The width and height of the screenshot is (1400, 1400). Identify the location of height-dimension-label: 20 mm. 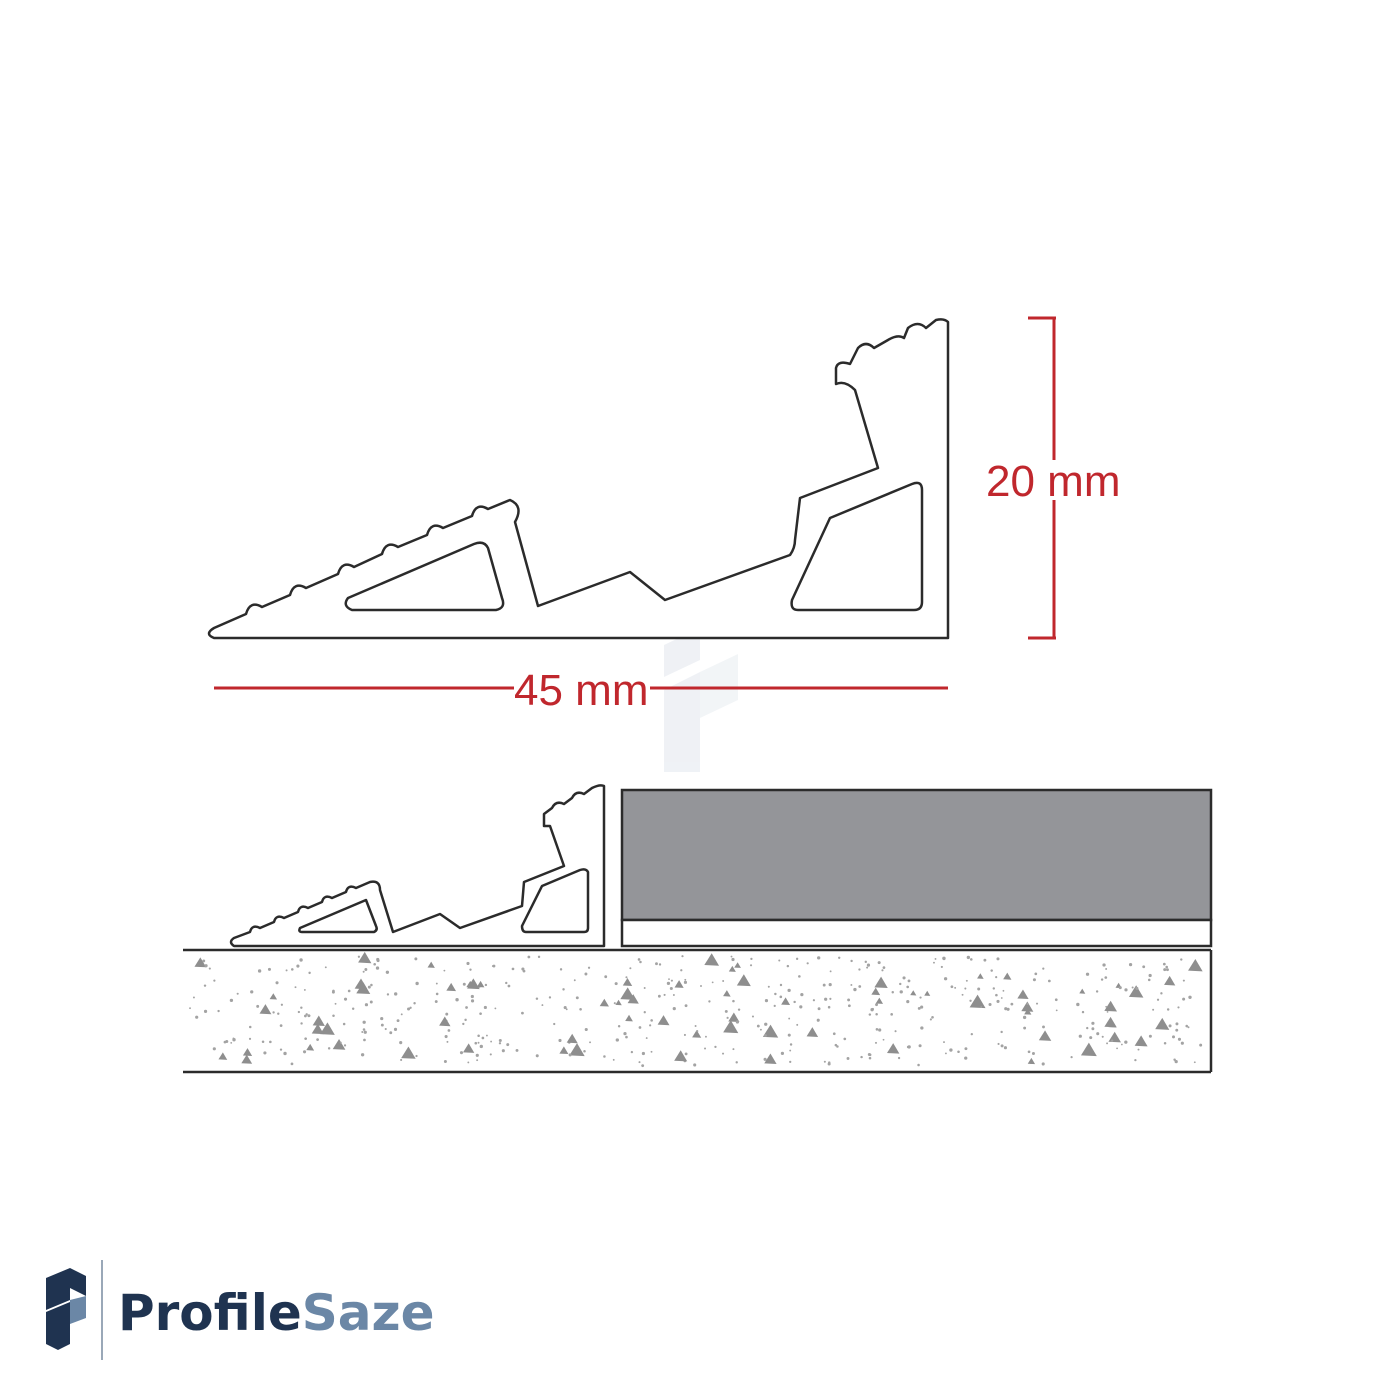
(1053, 481).